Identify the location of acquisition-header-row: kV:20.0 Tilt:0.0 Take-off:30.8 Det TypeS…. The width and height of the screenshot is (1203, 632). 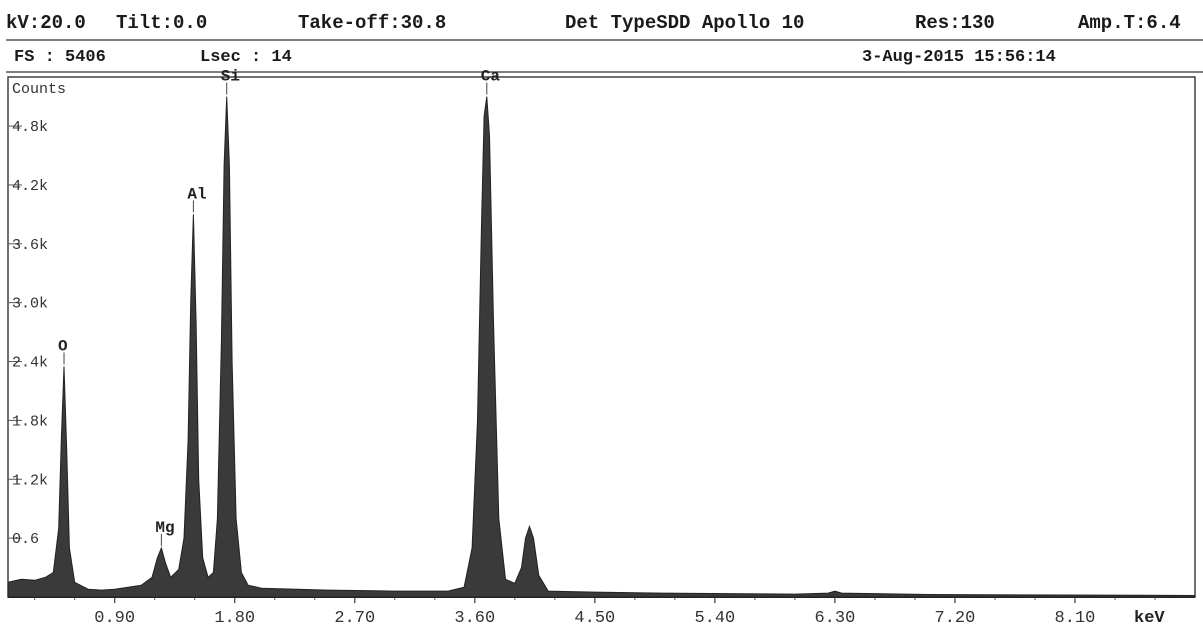
(601, 21).